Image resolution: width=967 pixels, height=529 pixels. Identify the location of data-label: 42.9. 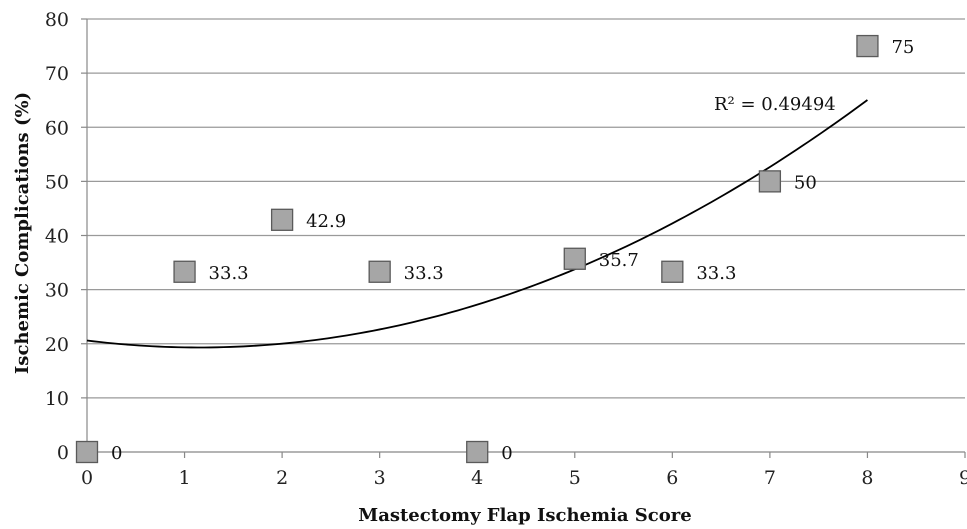
(326, 221).